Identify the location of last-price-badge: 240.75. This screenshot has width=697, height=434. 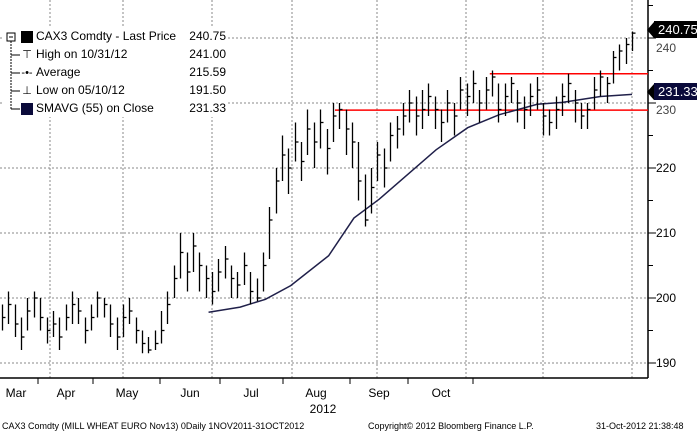
(672, 29).